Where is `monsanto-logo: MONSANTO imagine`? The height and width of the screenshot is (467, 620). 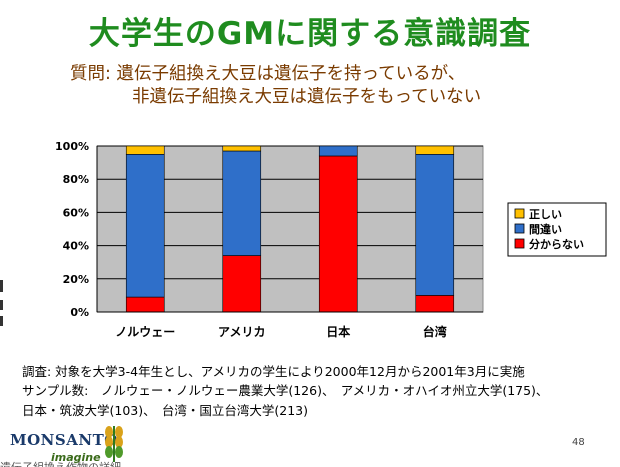
monsanto-logo: MONSANTO imagine is located at coordinates (70, 443).